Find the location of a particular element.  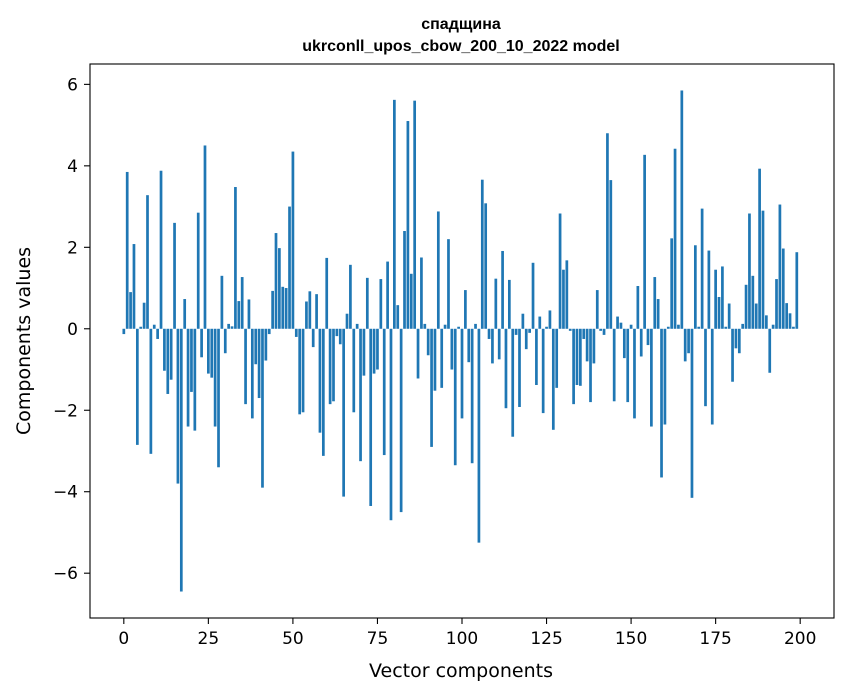

x-tick-label: 200 is located at coordinates (800, 639).